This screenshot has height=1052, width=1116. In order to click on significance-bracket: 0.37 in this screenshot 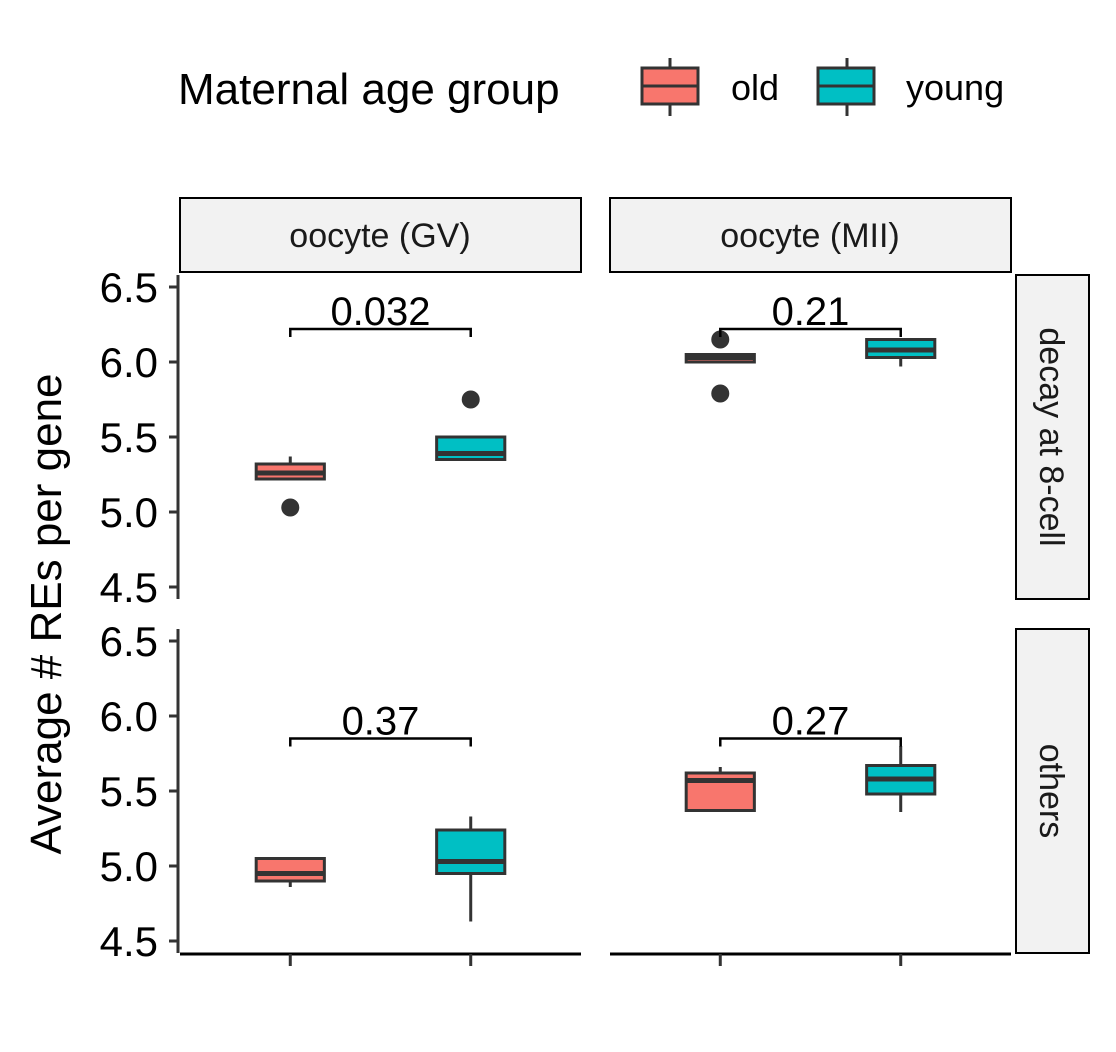, I will do `click(380, 723)`.